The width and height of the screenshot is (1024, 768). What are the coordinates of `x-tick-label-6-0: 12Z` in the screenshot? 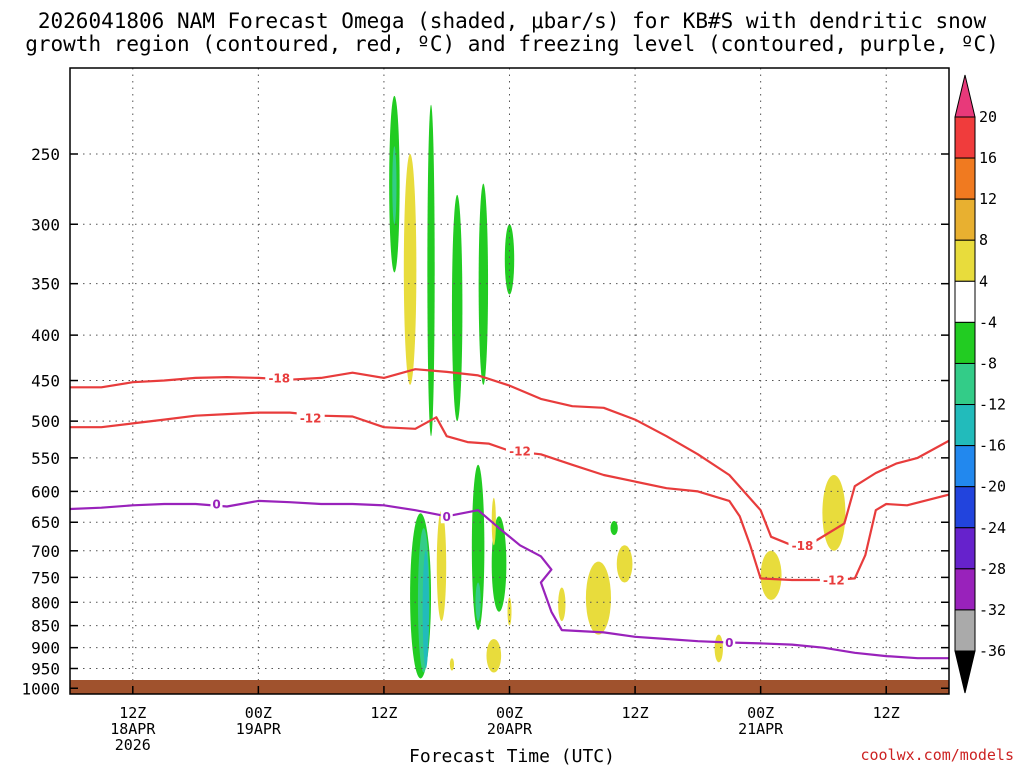 It's located at (132, 713).